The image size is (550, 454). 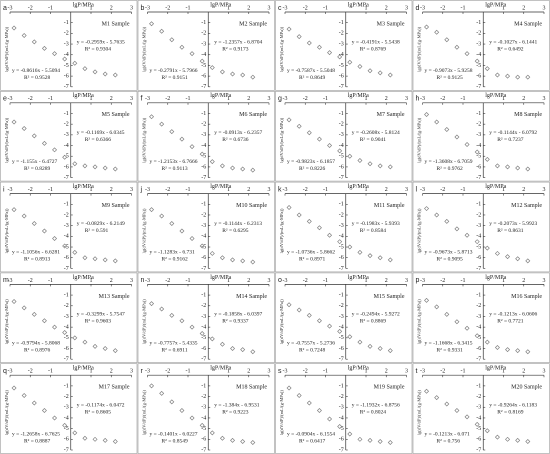 I want to click on sample-name: M7 Sample, so click(x=391, y=115).